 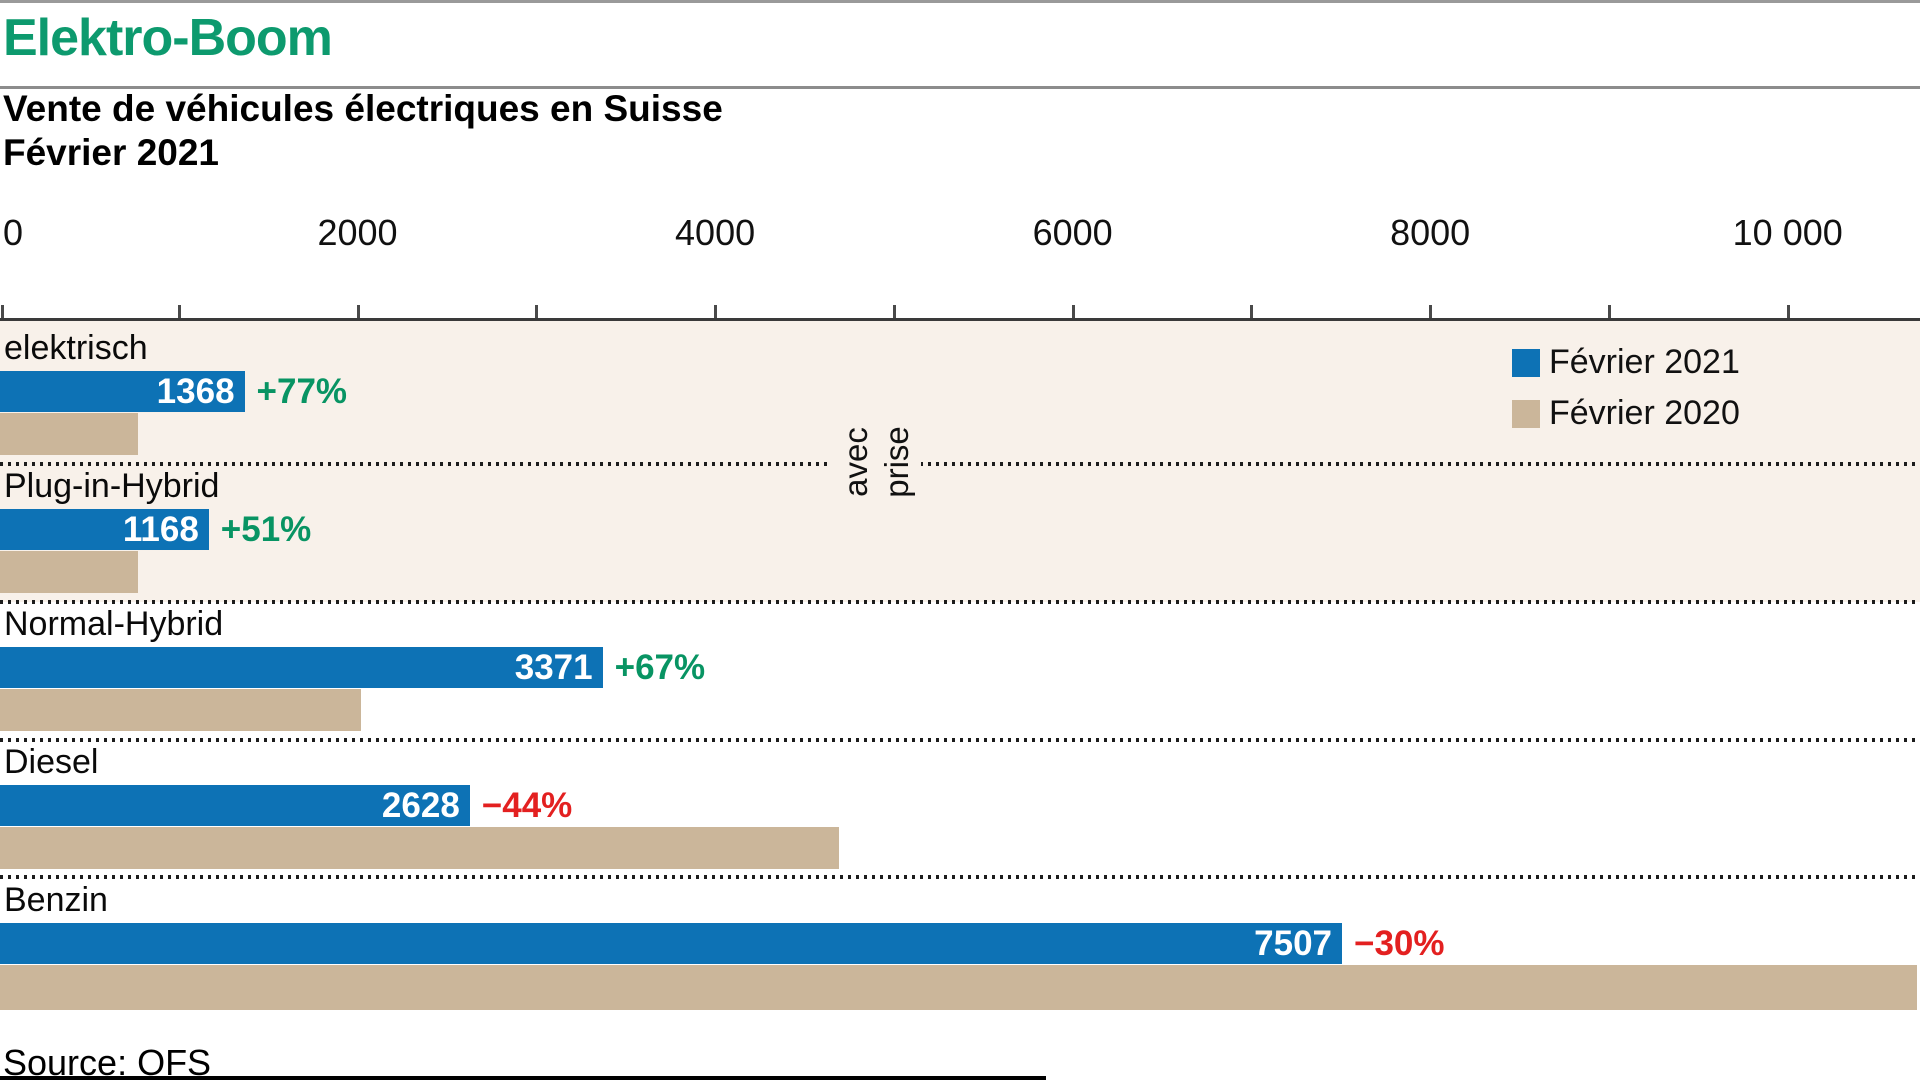 I want to click on chart-row-diesel: Diesel 2628 −44%, so click(x=960, y=804).